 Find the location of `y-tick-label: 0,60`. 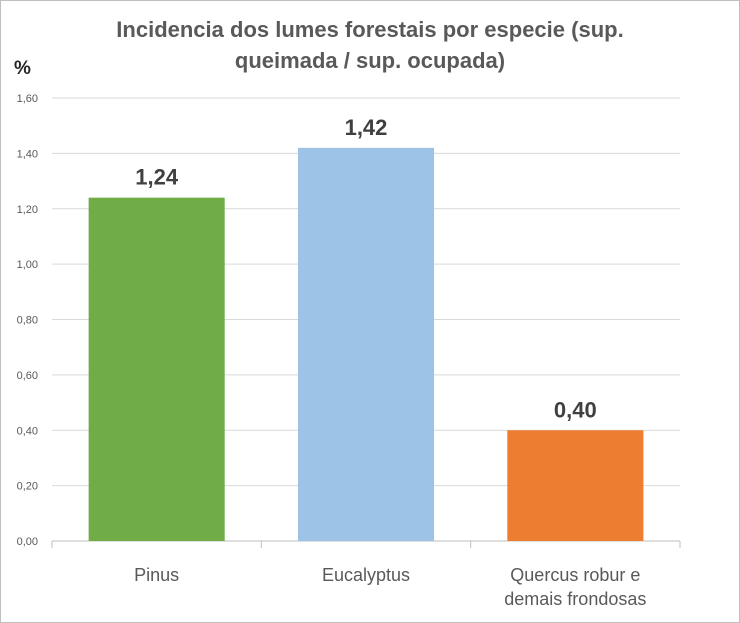

y-tick-label: 0,60 is located at coordinates (27, 376).